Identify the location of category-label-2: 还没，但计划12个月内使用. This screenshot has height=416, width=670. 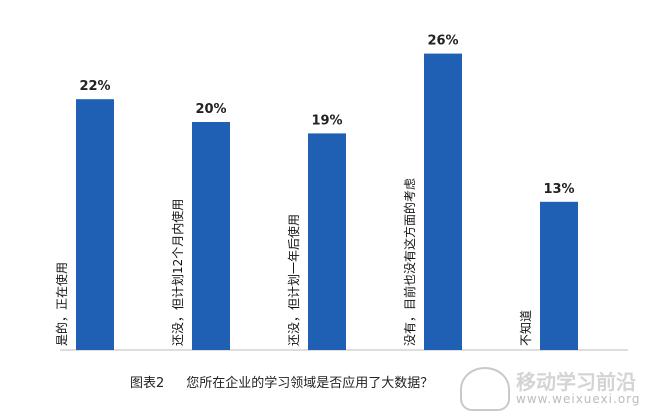
(177, 272).